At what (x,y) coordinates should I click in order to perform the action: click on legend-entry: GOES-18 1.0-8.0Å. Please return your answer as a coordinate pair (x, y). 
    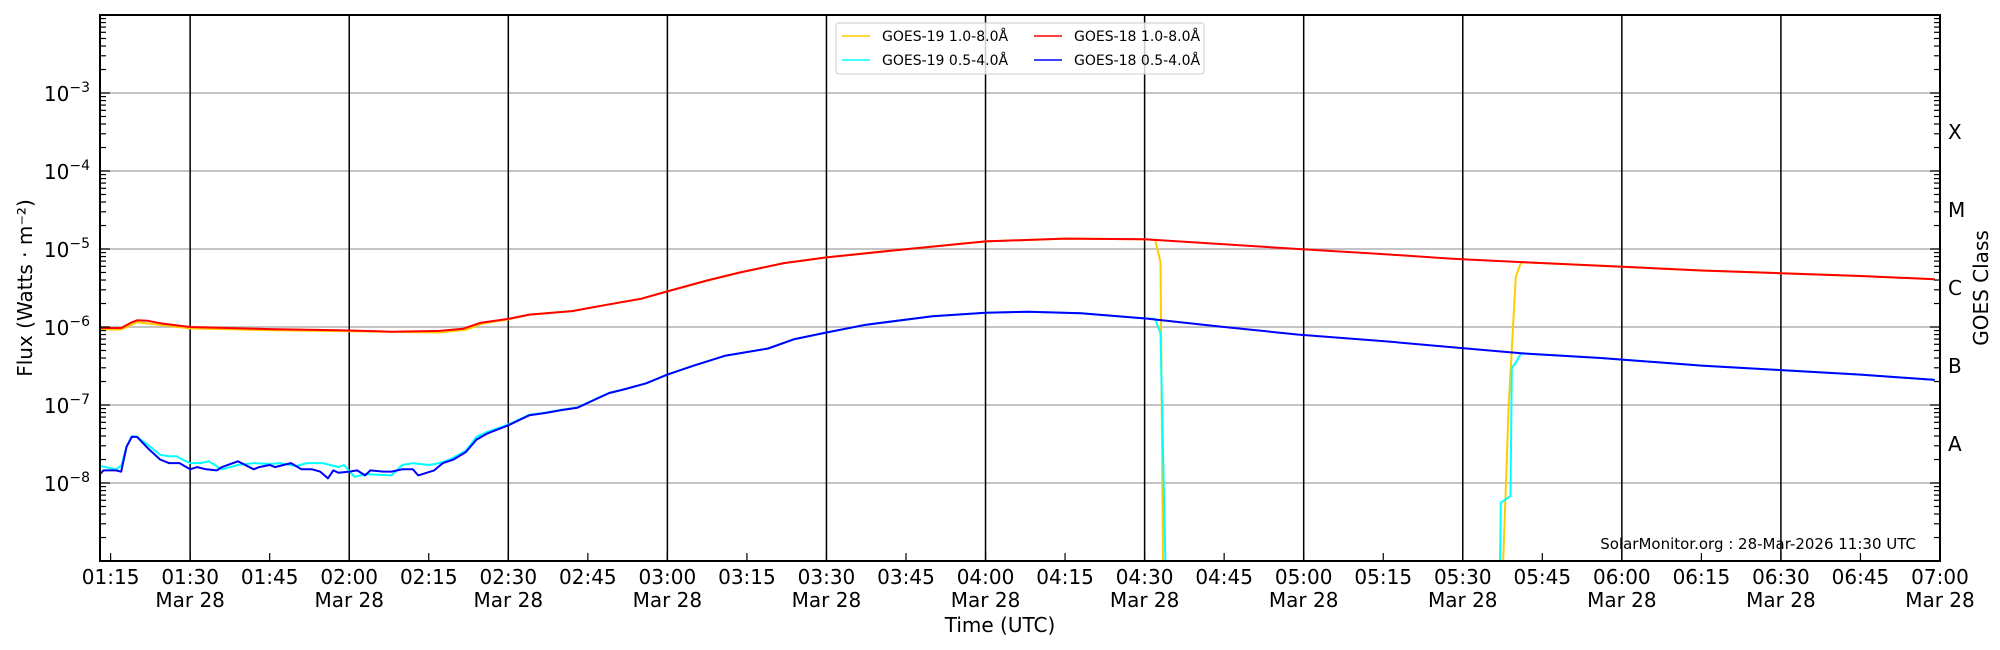
    Looking at the image, I should click on (1137, 36).